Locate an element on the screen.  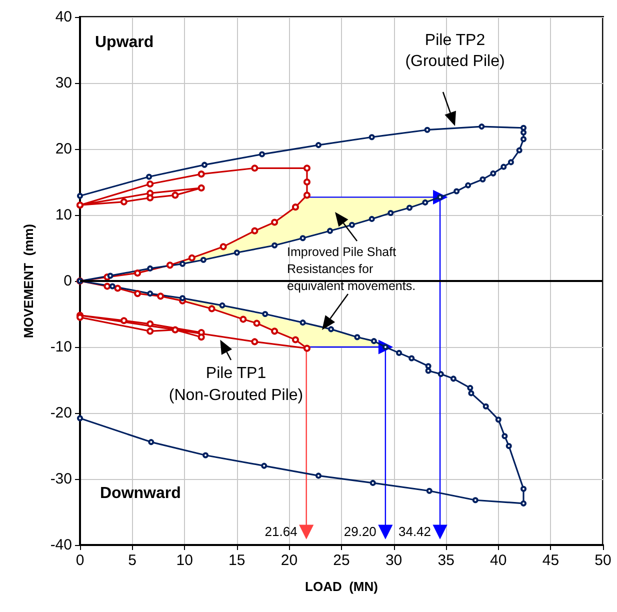
annotation: Pile TP2 (Grouted Pile) is located at coordinates (455, 51).